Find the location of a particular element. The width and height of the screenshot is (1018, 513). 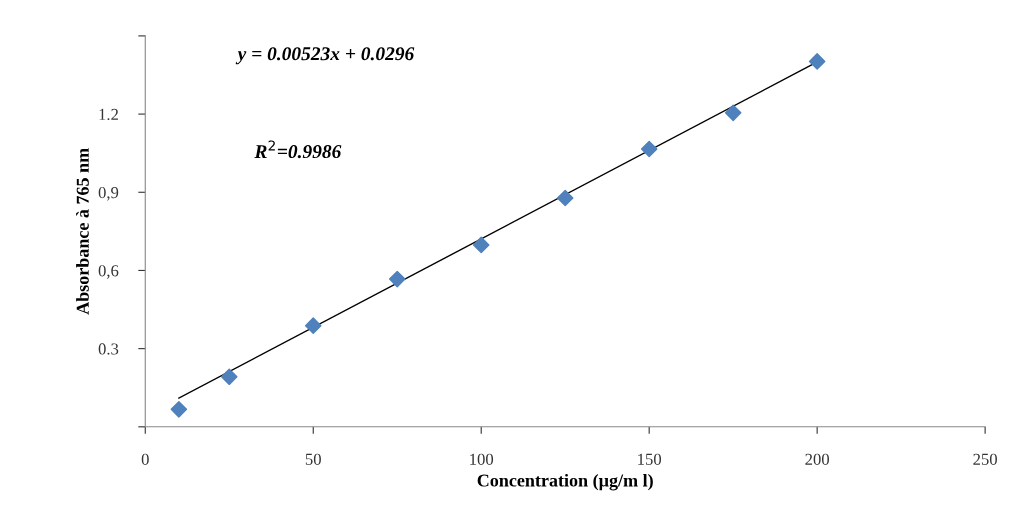

x-tick-label: 200 is located at coordinates (817, 459).